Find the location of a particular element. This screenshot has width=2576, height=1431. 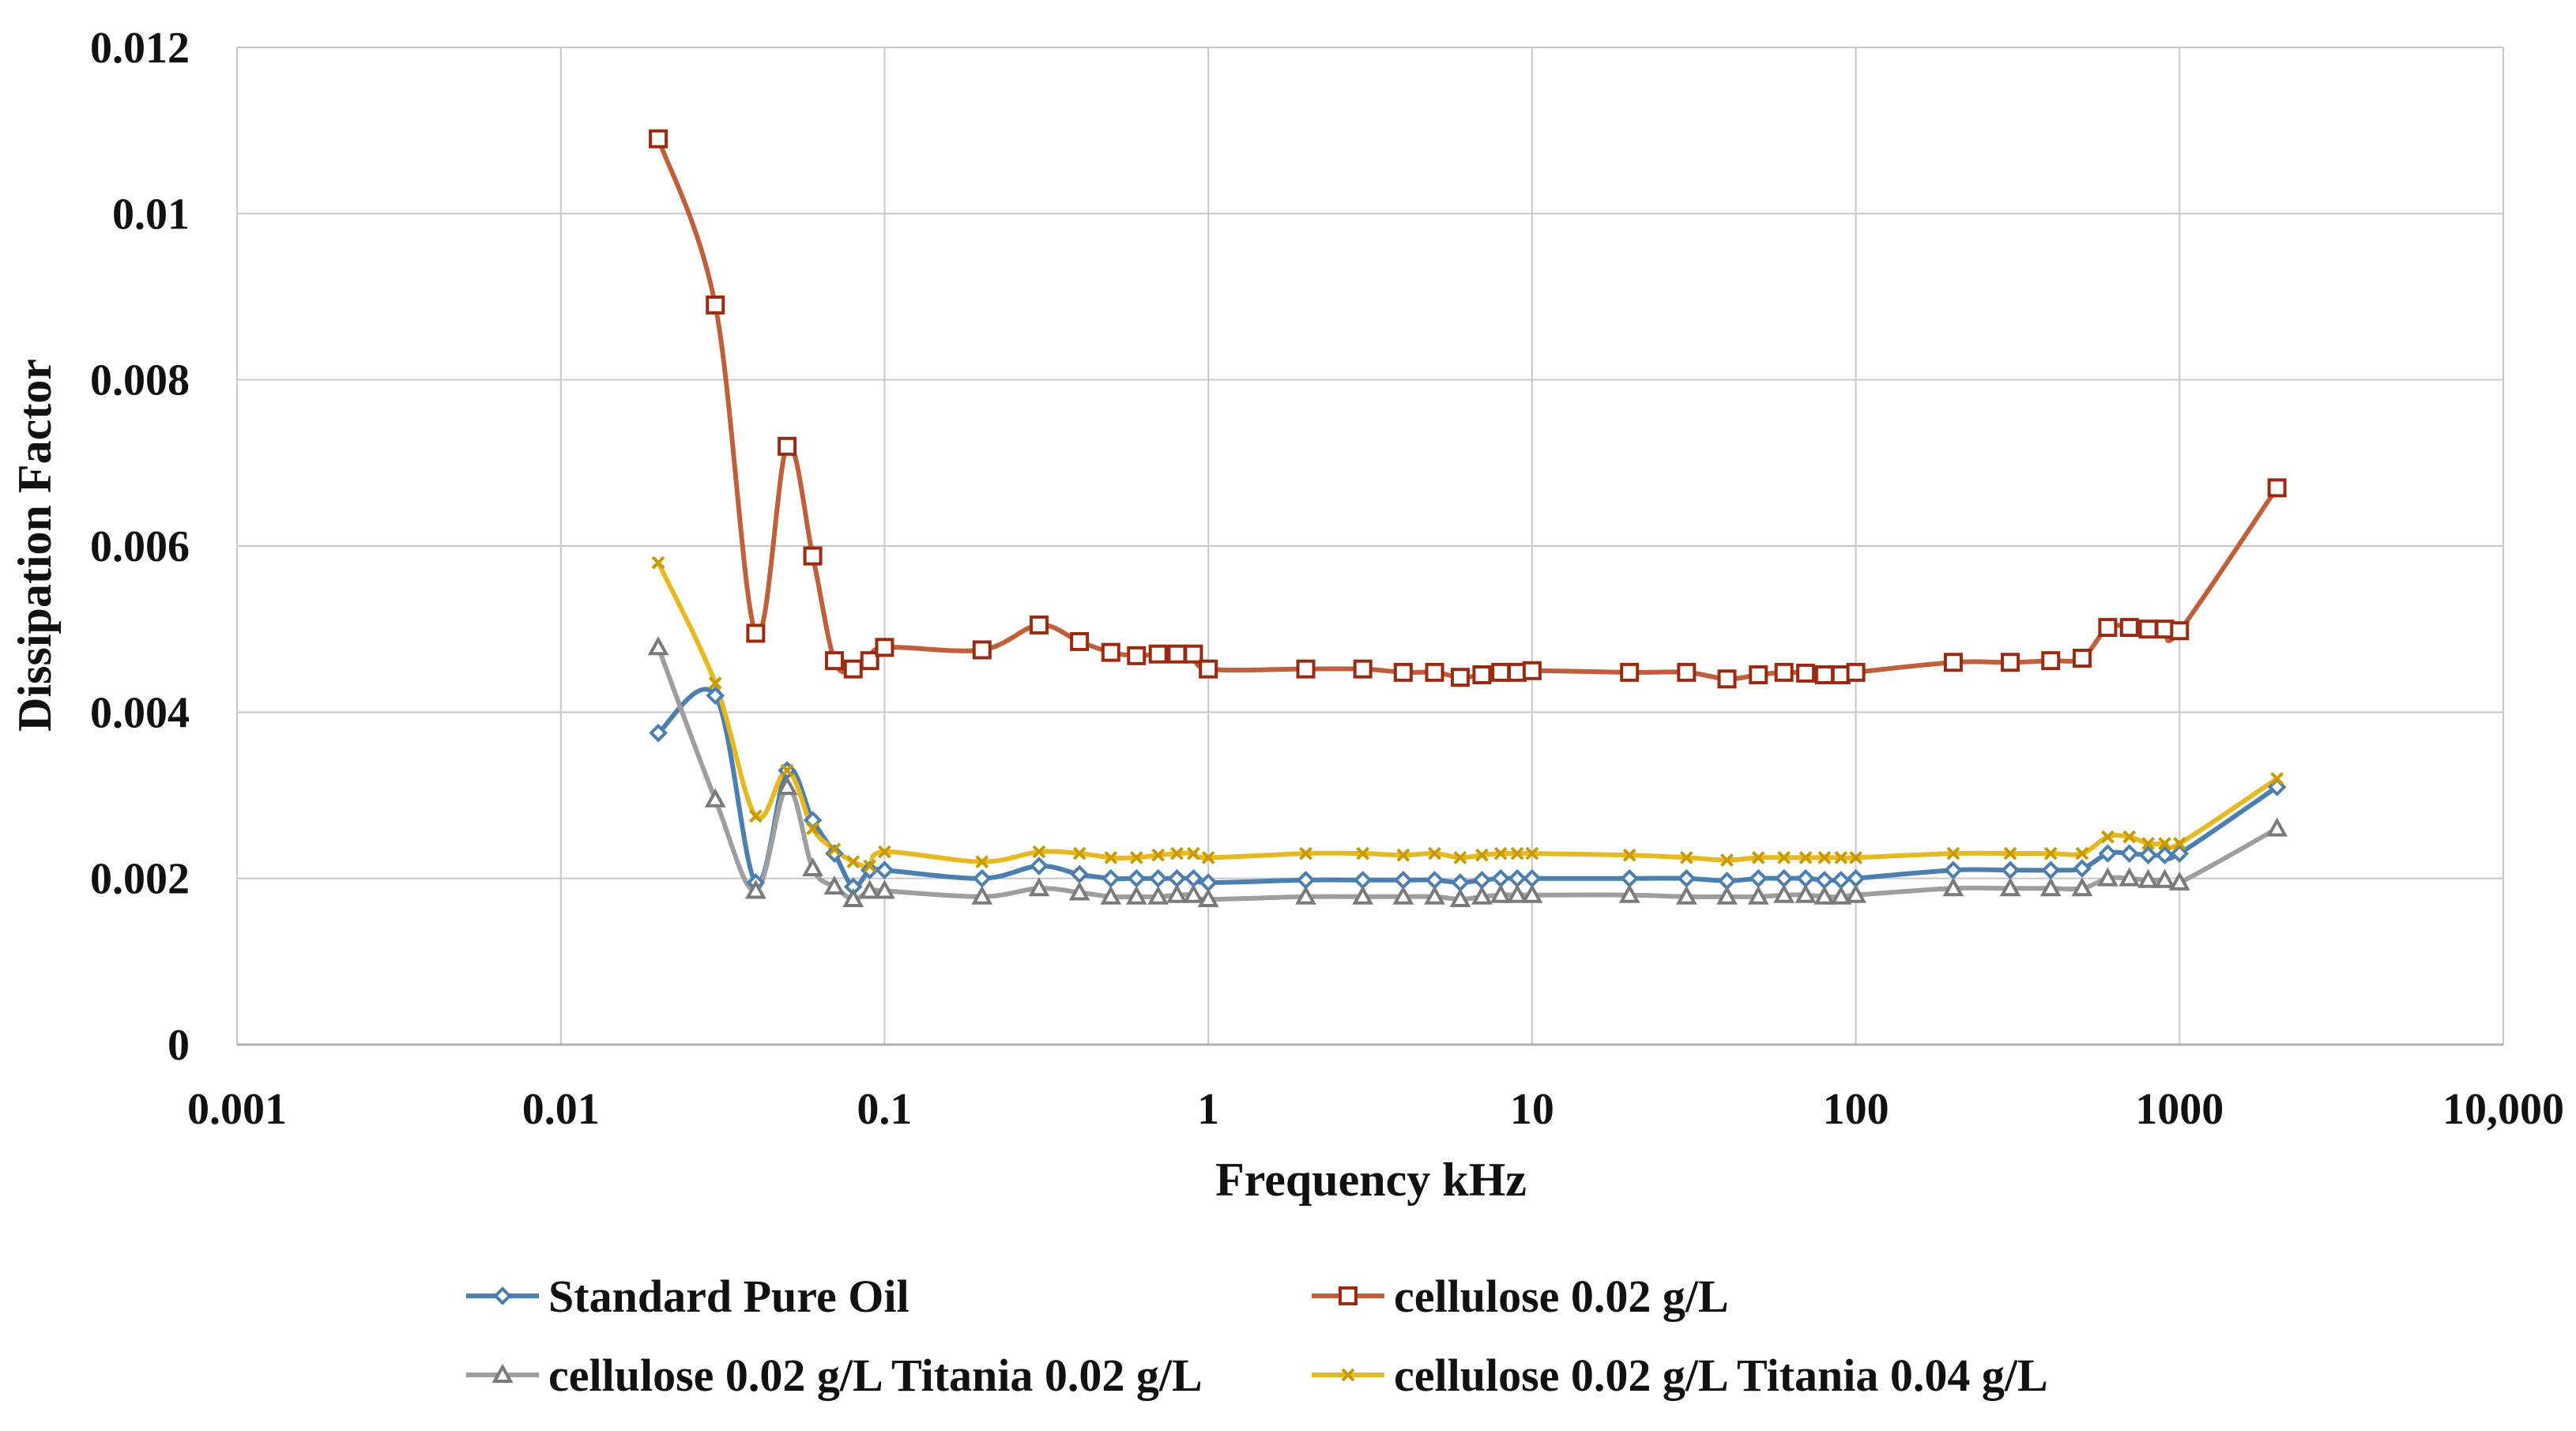

y-tick-label: 0.006 is located at coordinates (140, 546).